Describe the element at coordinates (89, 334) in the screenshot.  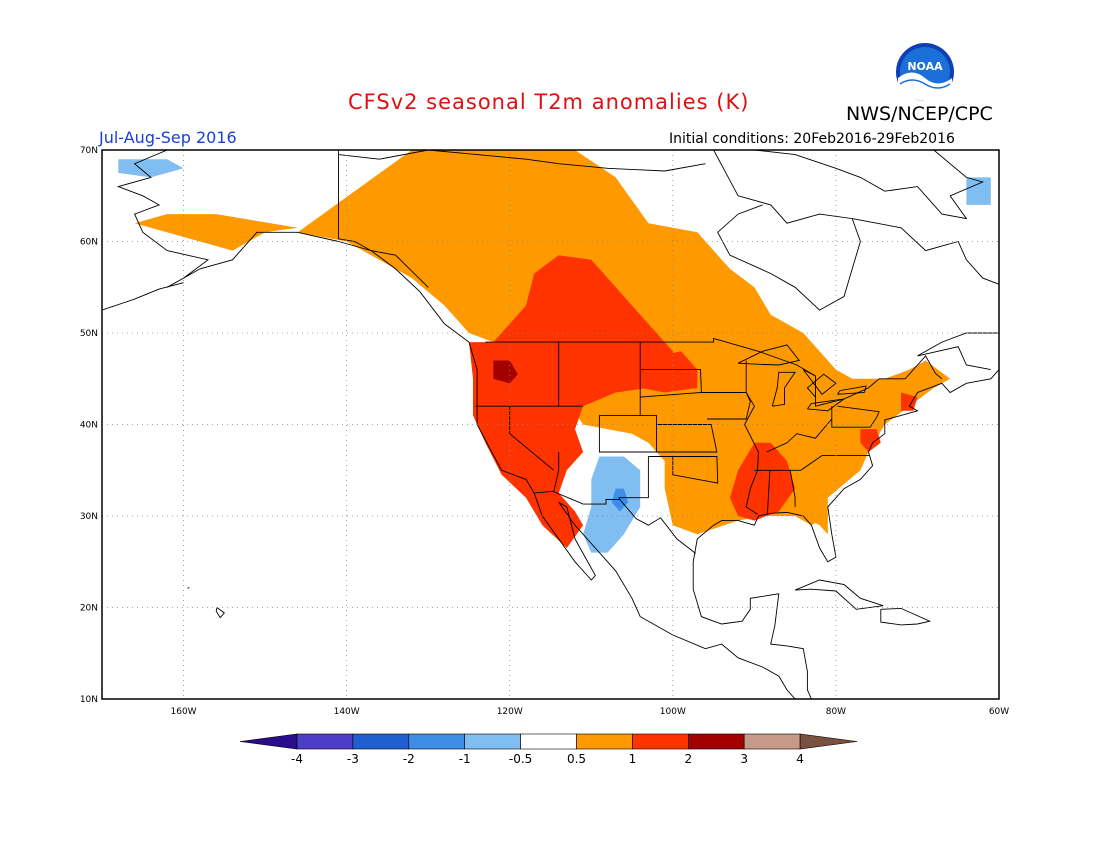
I see `lat-tick-label: 50N` at that location.